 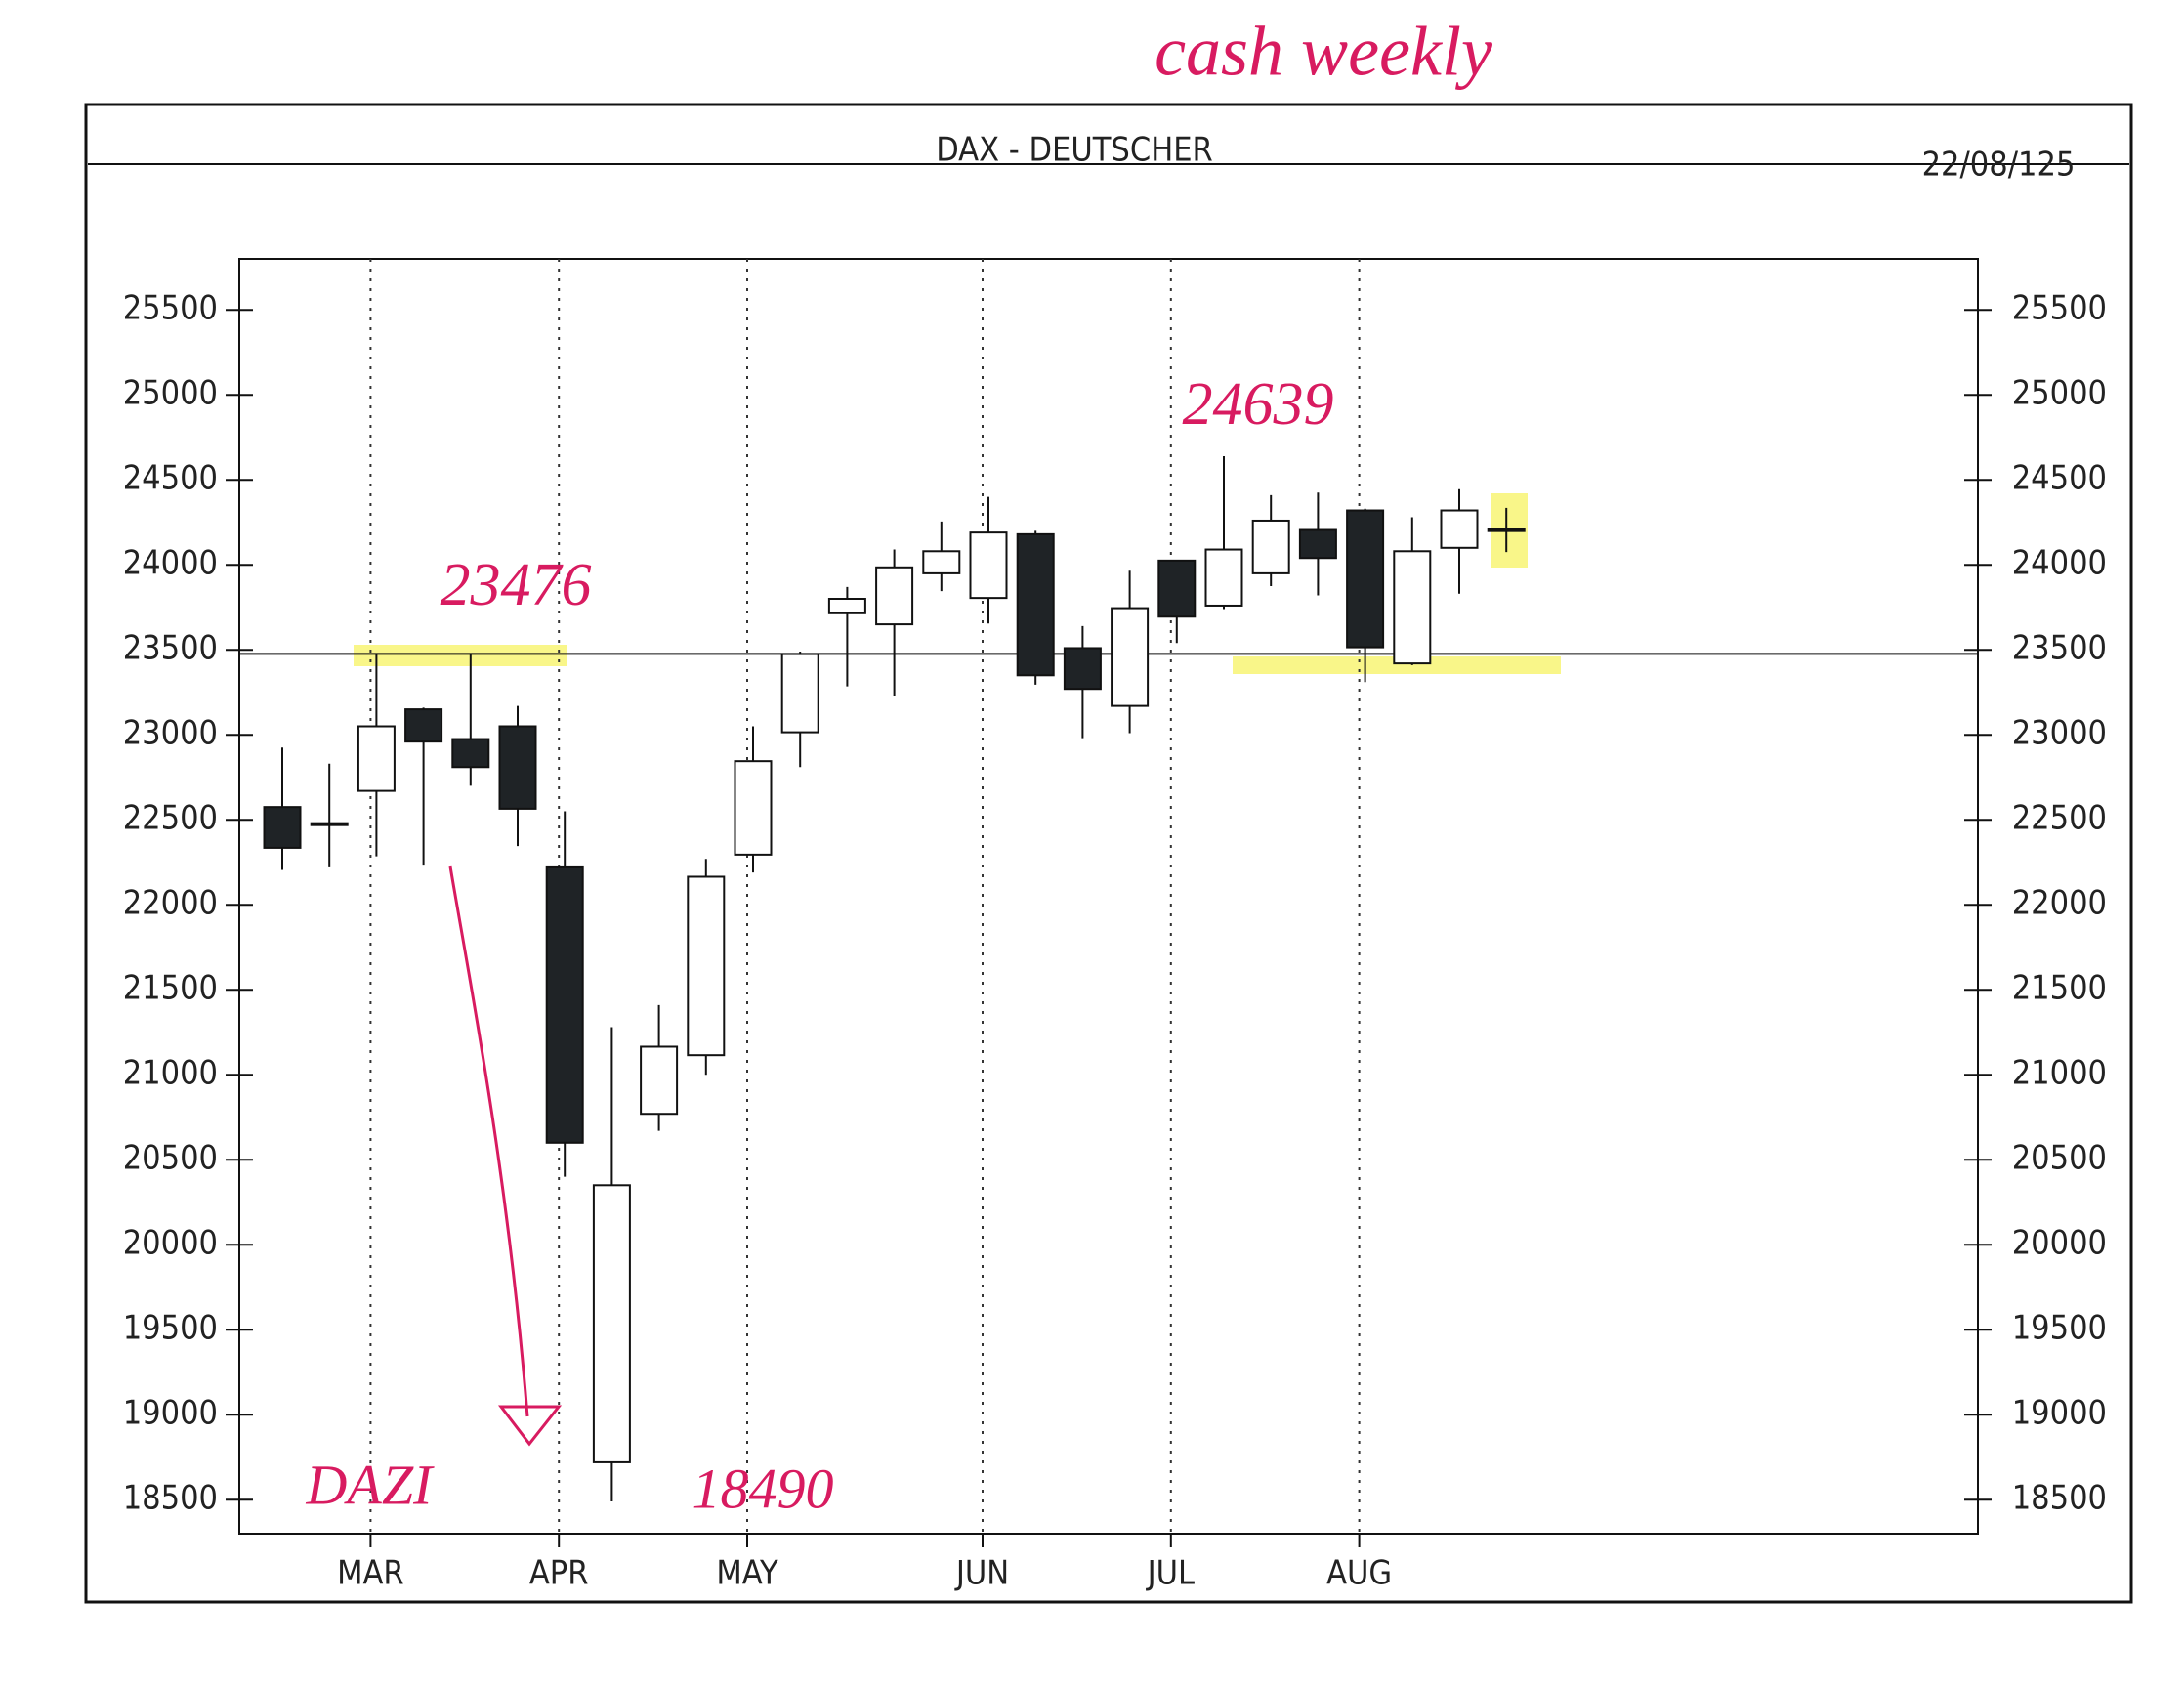 What do you see at coordinates (170, 648) in the screenshot?
I see `y-tick-label: 23500` at bounding box center [170, 648].